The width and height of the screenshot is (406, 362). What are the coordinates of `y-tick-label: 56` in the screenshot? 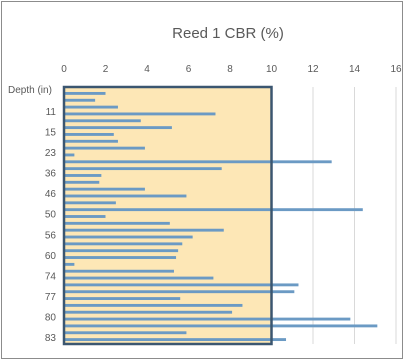 It's located at (51, 235).